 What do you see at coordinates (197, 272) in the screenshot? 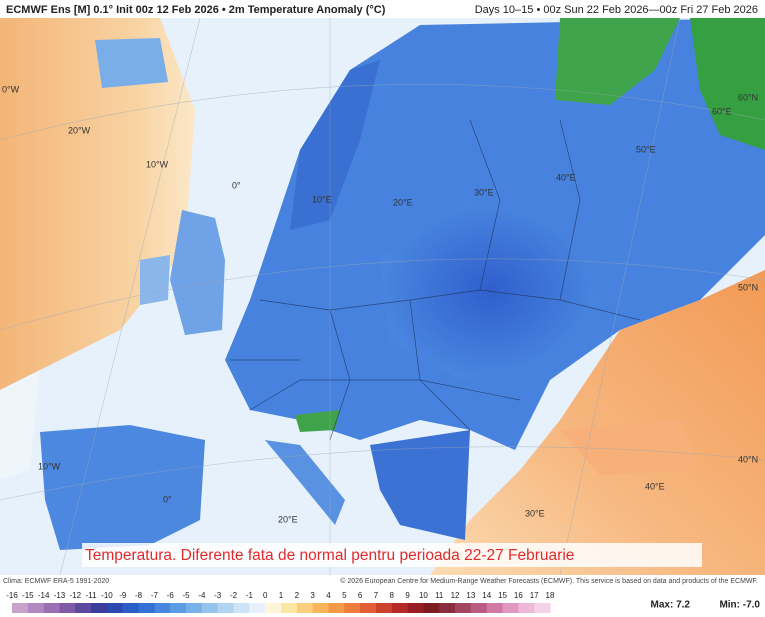
I see `britain` at bounding box center [197, 272].